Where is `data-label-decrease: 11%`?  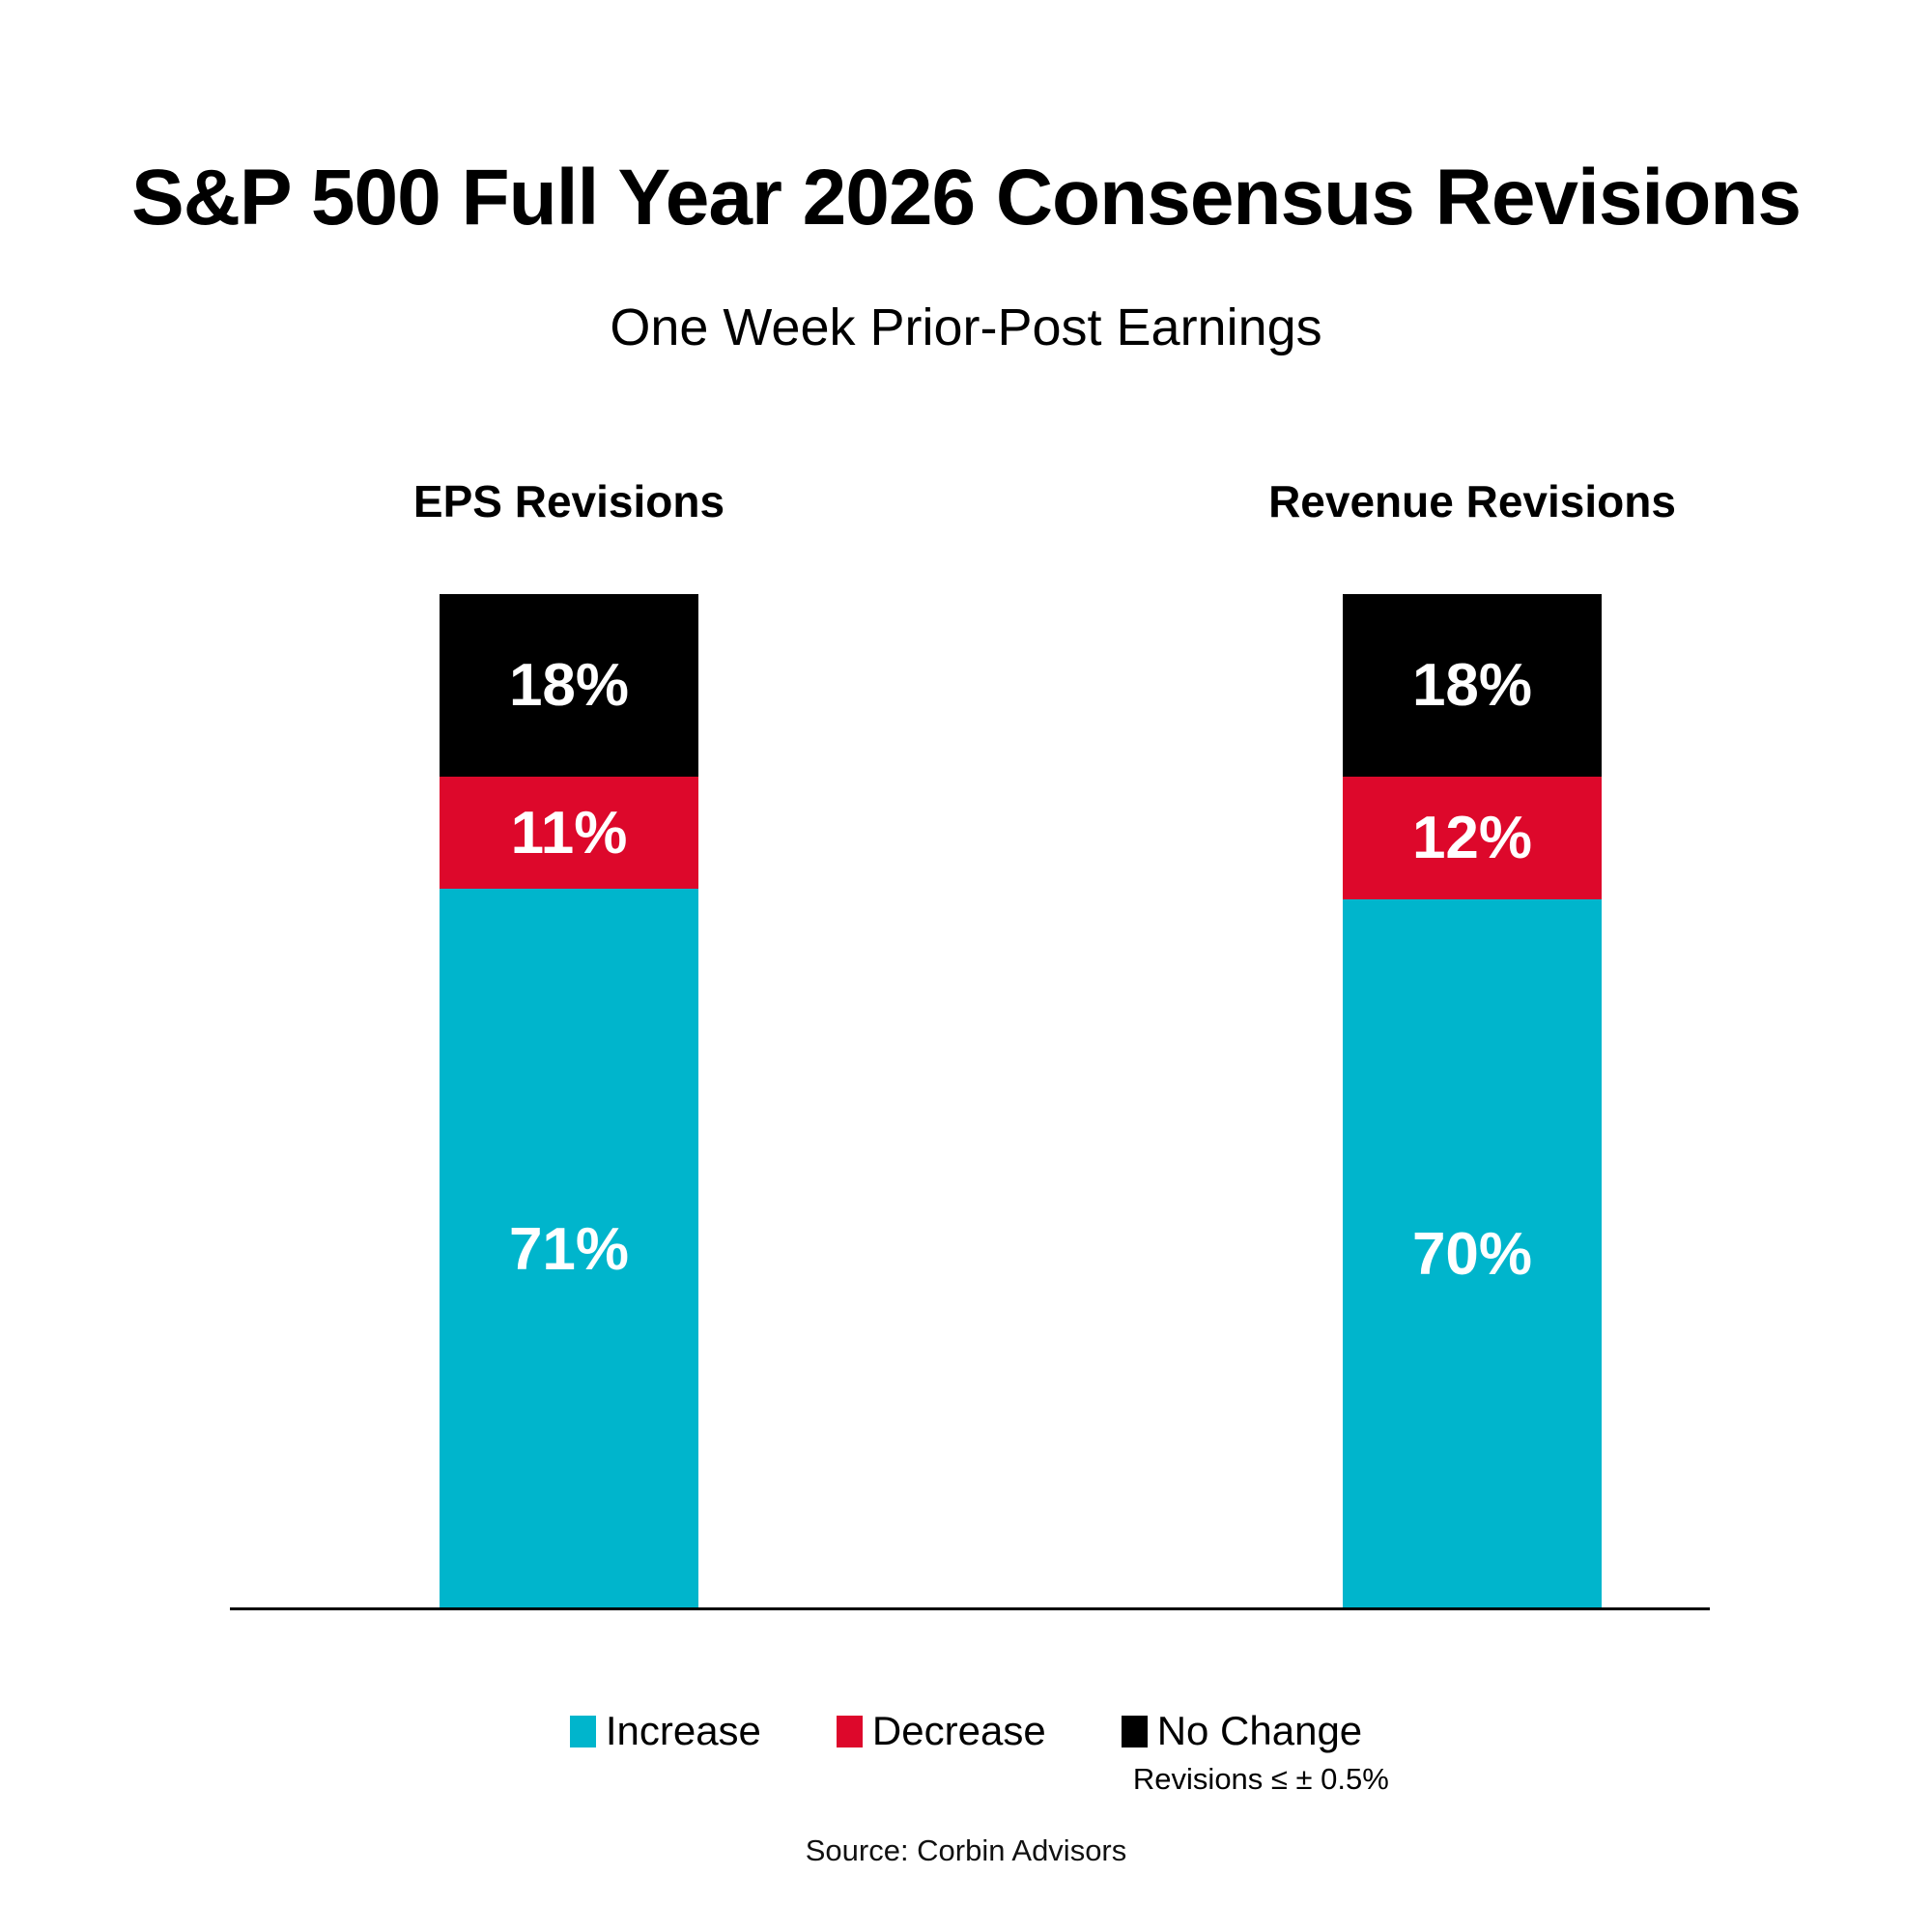 data-label-decrease: 11% is located at coordinates (569, 833).